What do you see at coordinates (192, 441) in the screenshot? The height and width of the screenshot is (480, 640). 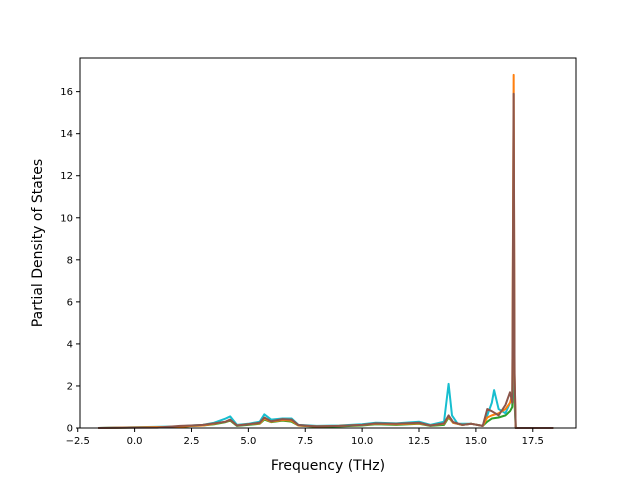 I see `x-tick-label: 2.5` at bounding box center [192, 441].